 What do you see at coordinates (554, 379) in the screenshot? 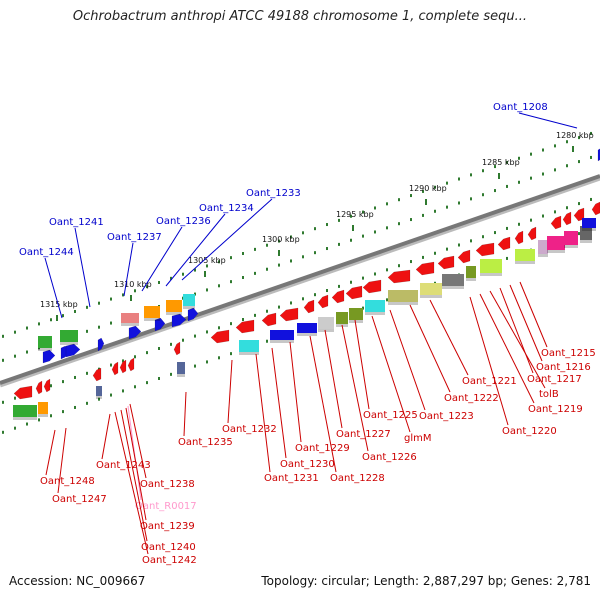
I see `reverse-gene-label: Oant_1217` at bounding box center [554, 379].